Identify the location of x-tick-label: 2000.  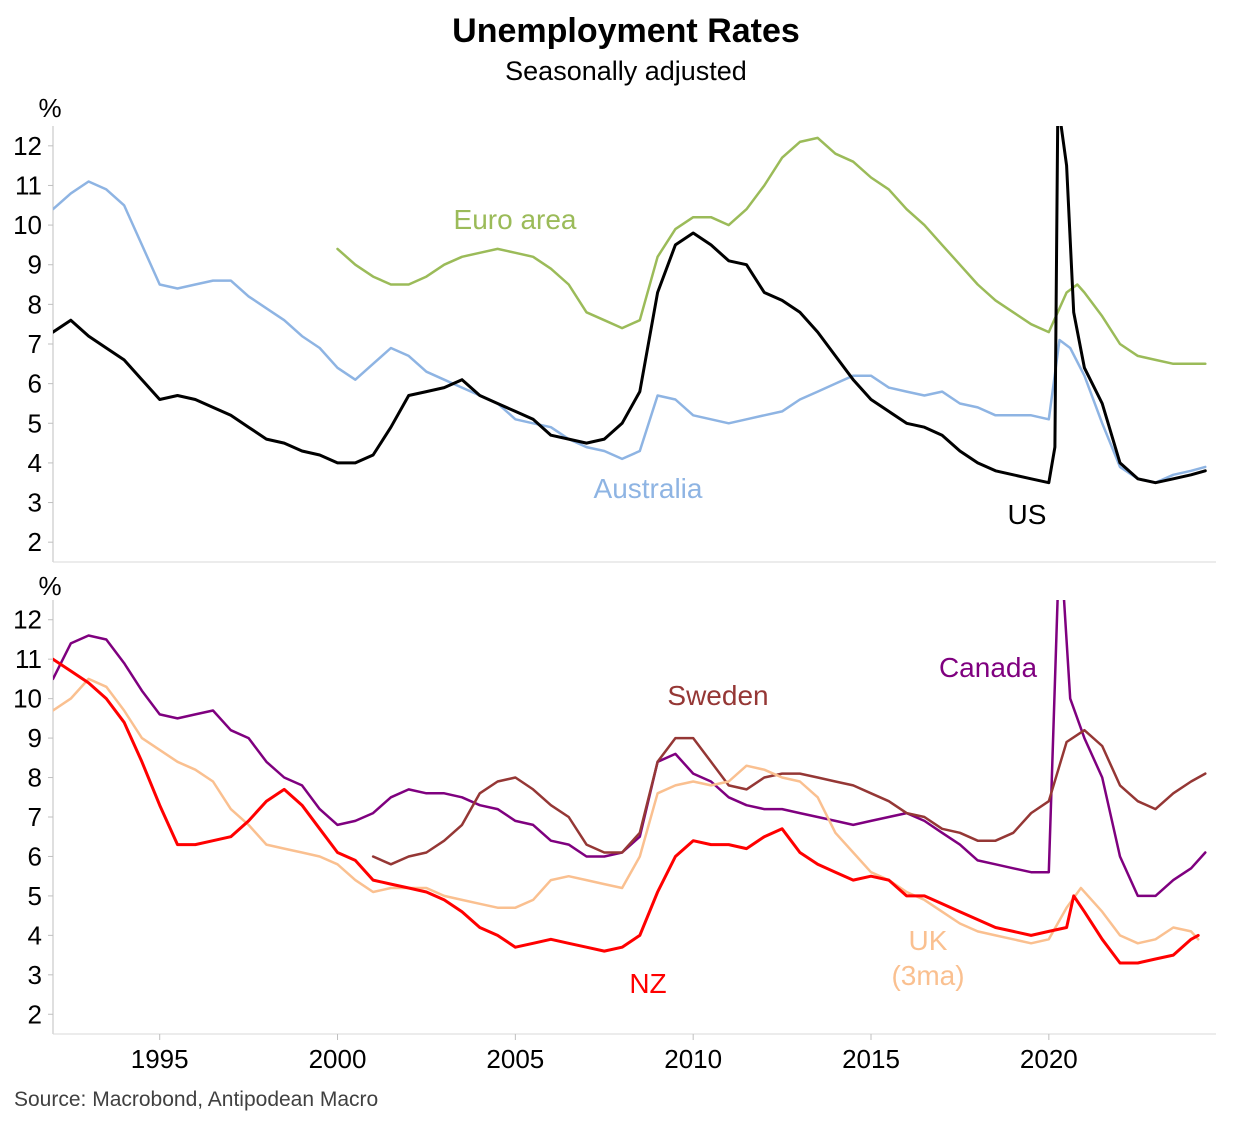
(338, 1059).